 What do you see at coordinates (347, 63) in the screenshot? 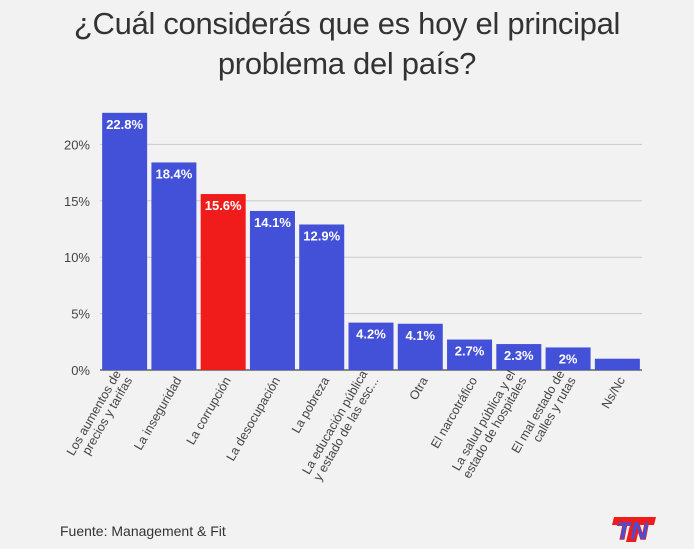
I see `title-line-2: problema del país?` at bounding box center [347, 63].